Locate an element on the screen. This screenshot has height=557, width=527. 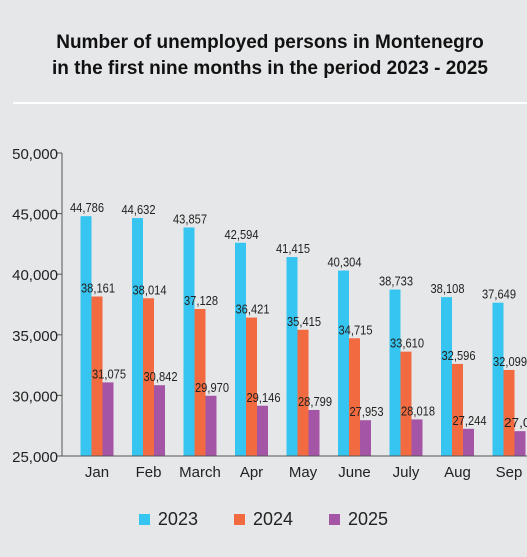
bar-2024-june is located at coordinates (354, 397).